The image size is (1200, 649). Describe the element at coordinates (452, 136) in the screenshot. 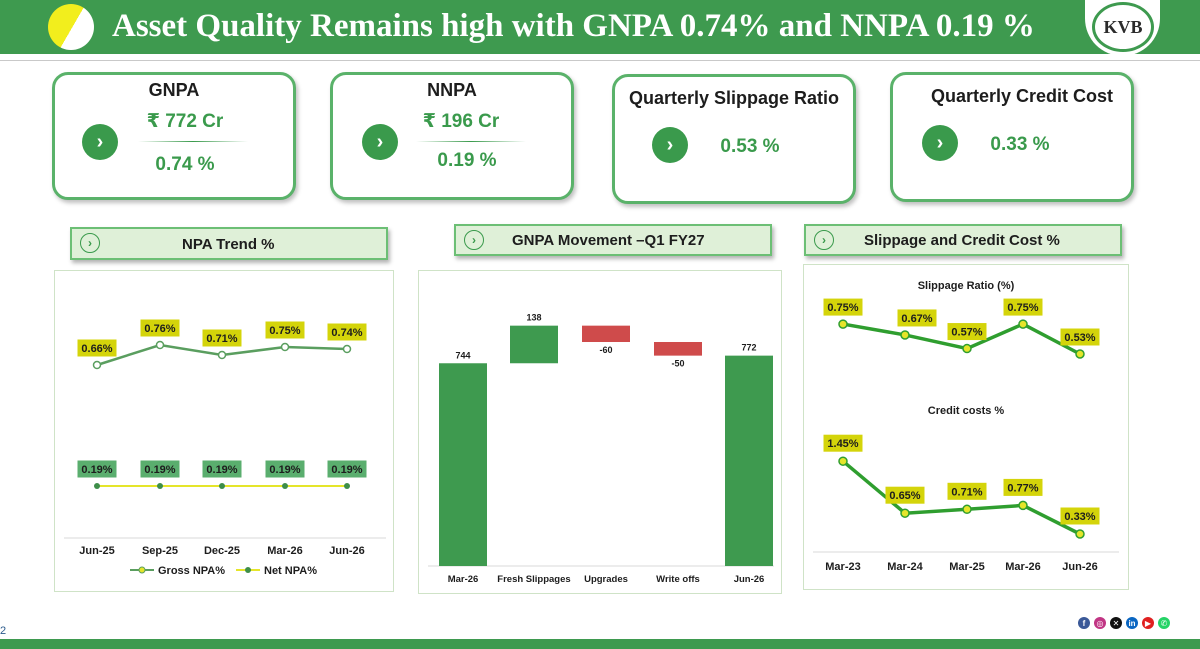

I see `nnpa-card` at that location.